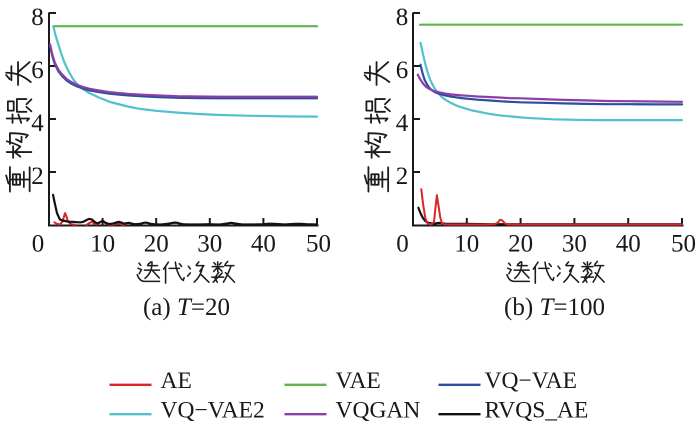  Describe the element at coordinates (531, 381) in the screenshot. I see `svg-text: VQ−VAE` at that location.